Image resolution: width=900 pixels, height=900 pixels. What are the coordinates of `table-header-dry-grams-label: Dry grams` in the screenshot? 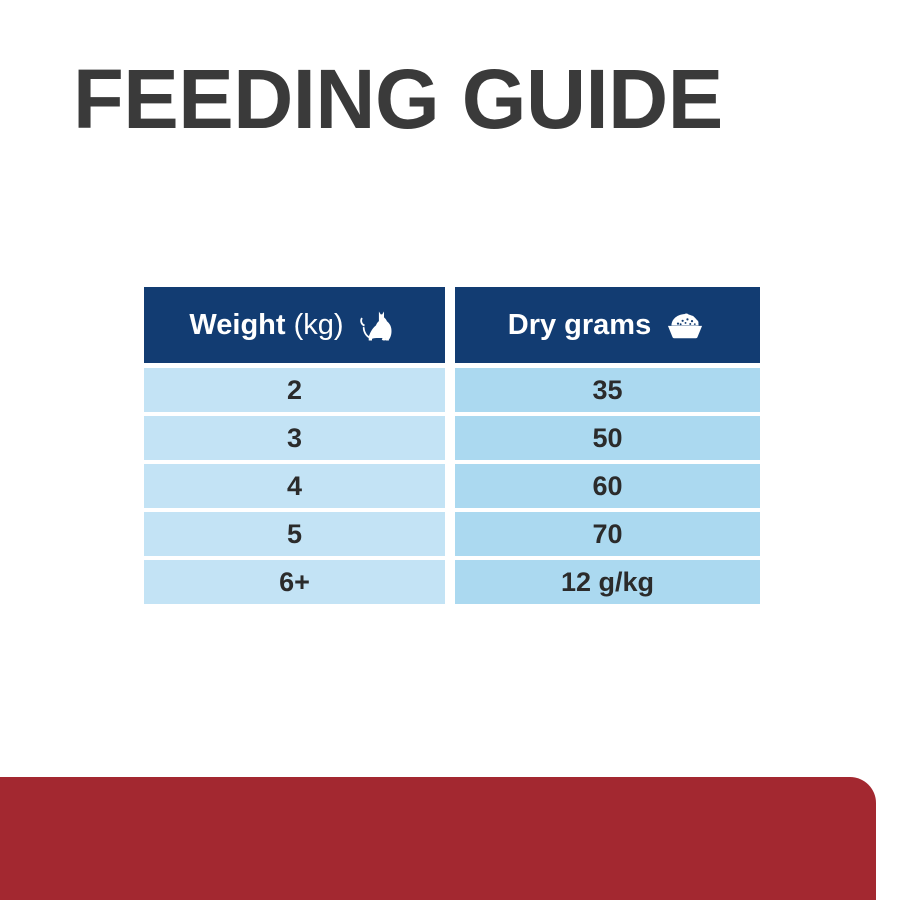 It's located at (579, 324).